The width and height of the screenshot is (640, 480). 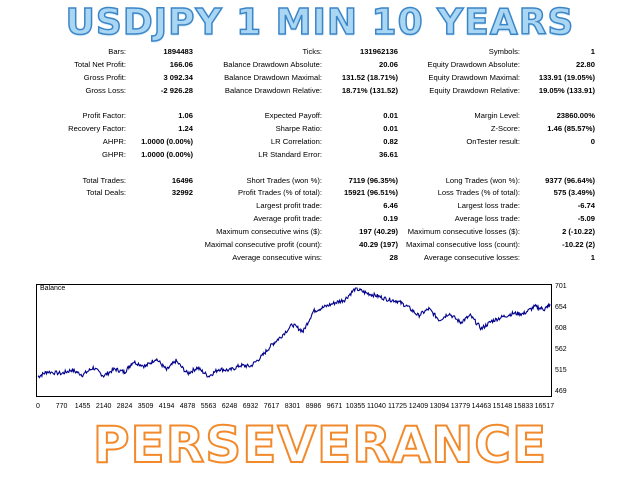 I want to click on y-tick-label: 701, so click(x=561, y=286).